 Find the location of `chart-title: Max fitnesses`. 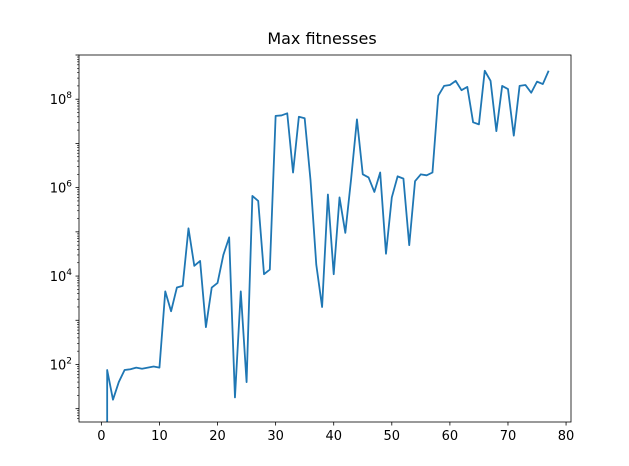

chart-title: Max fitnesses is located at coordinates (321, 38).